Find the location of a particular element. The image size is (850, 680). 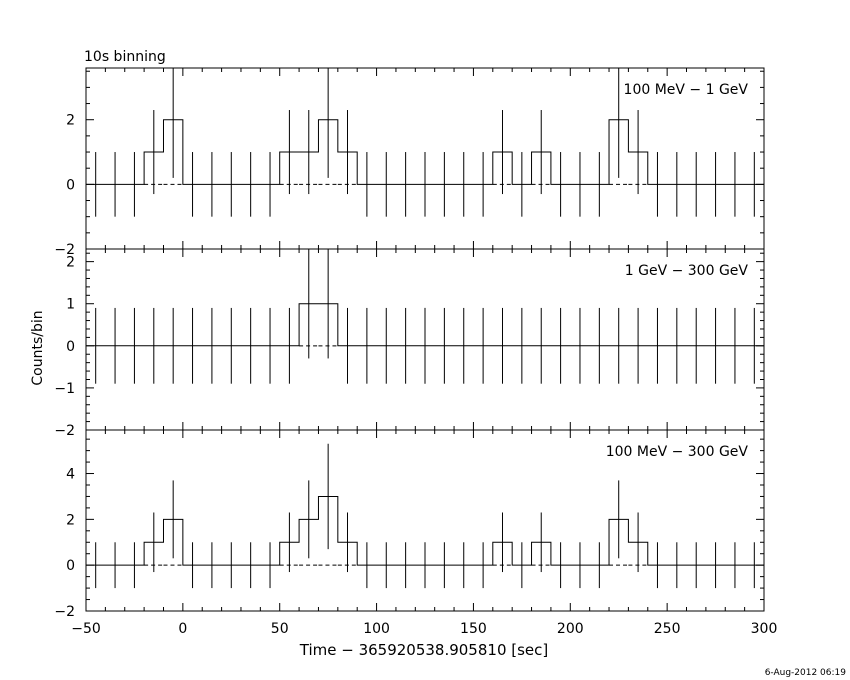

y-axis-label: Counts/bin is located at coordinates (38, 347).